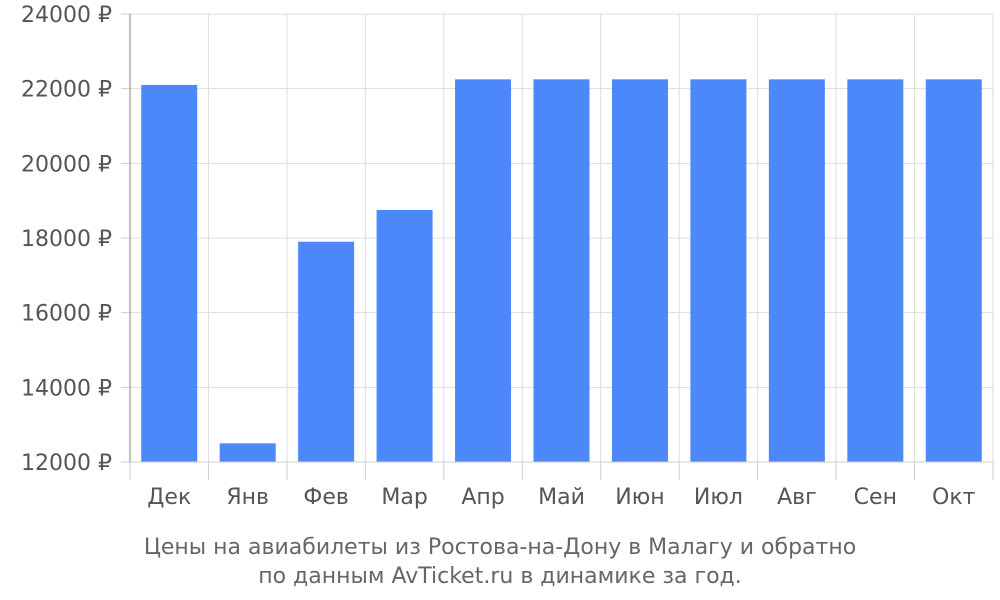 This screenshot has width=1000, height=600. Describe the element at coordinates (404, 497) in the screenshot. I see `x-tick-label: Мар` at that location.